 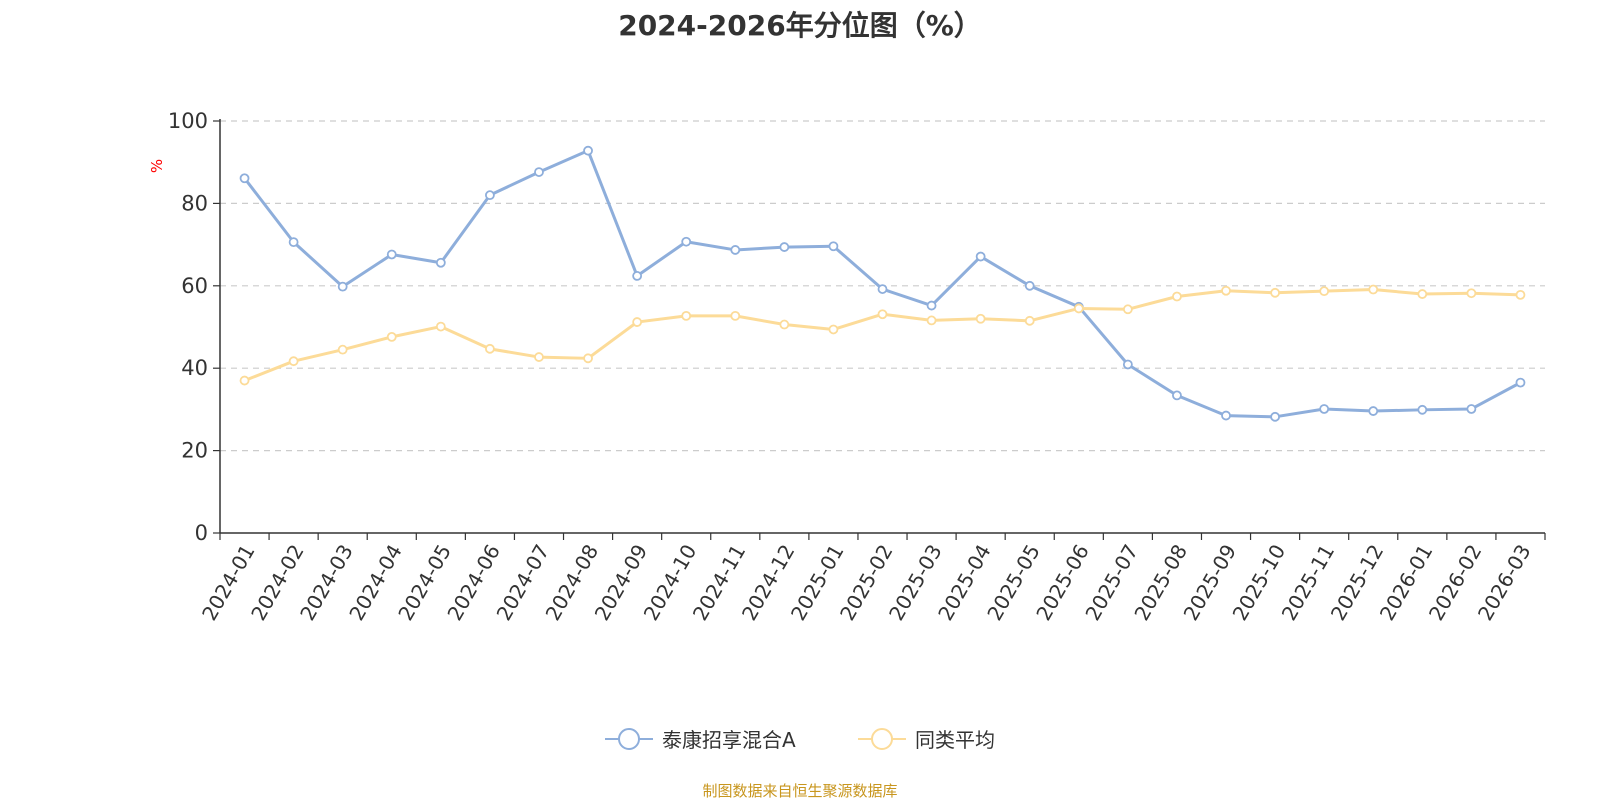 What do you see at coordinates (800, 740) in the screenshot?
I see `legend: 泰康招享混合A 同类平均` at bounding box center [800, 740].